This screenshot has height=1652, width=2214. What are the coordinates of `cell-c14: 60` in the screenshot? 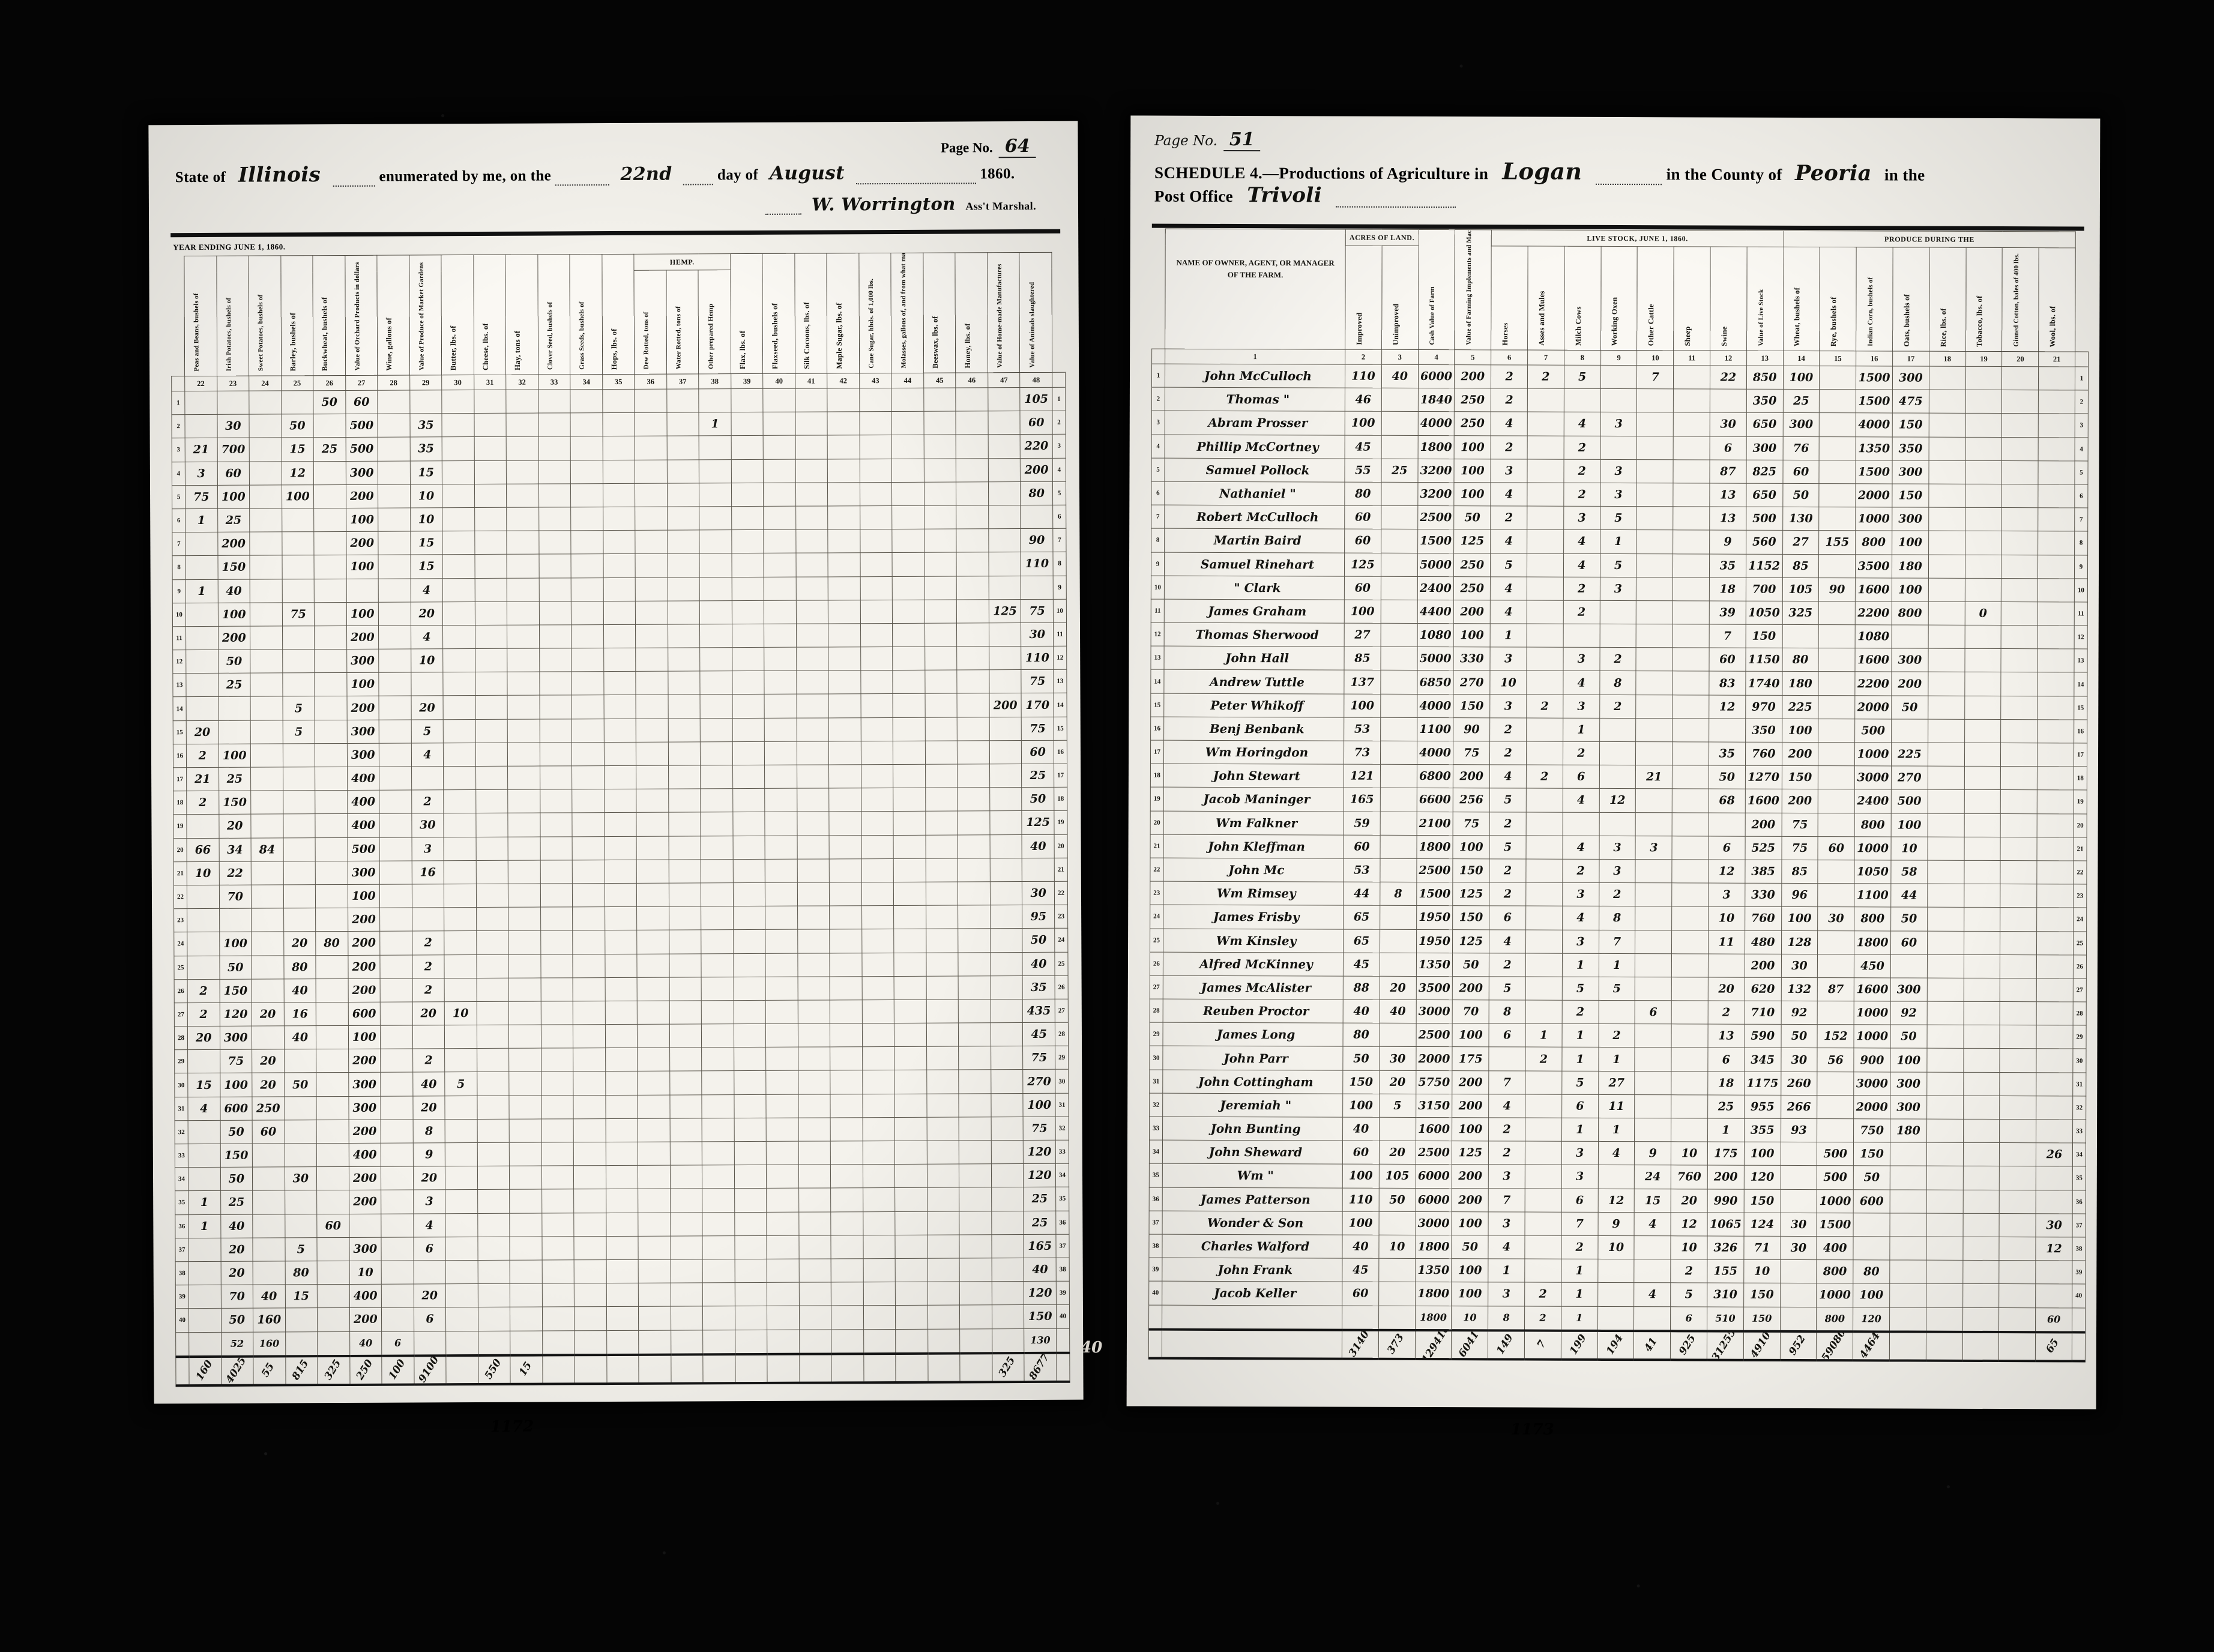 It's located at (1801, 472).